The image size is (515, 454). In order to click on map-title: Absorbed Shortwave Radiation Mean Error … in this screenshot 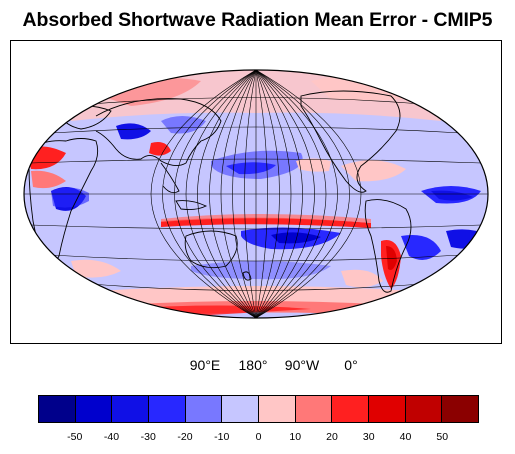, I will do `click(257, 20)`.